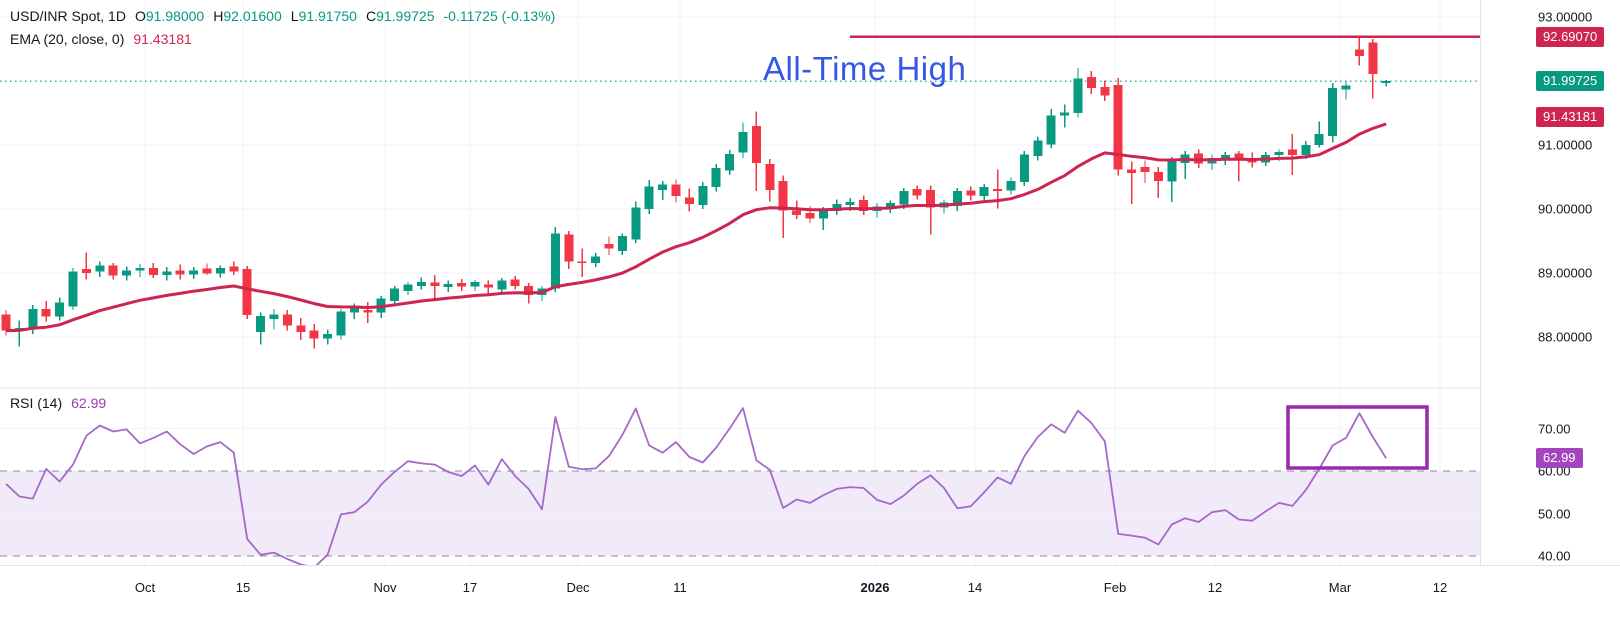  Describe the element at coordinates (145, 587) in the screenshot. I see `time-axis-label: Oct` at that location.